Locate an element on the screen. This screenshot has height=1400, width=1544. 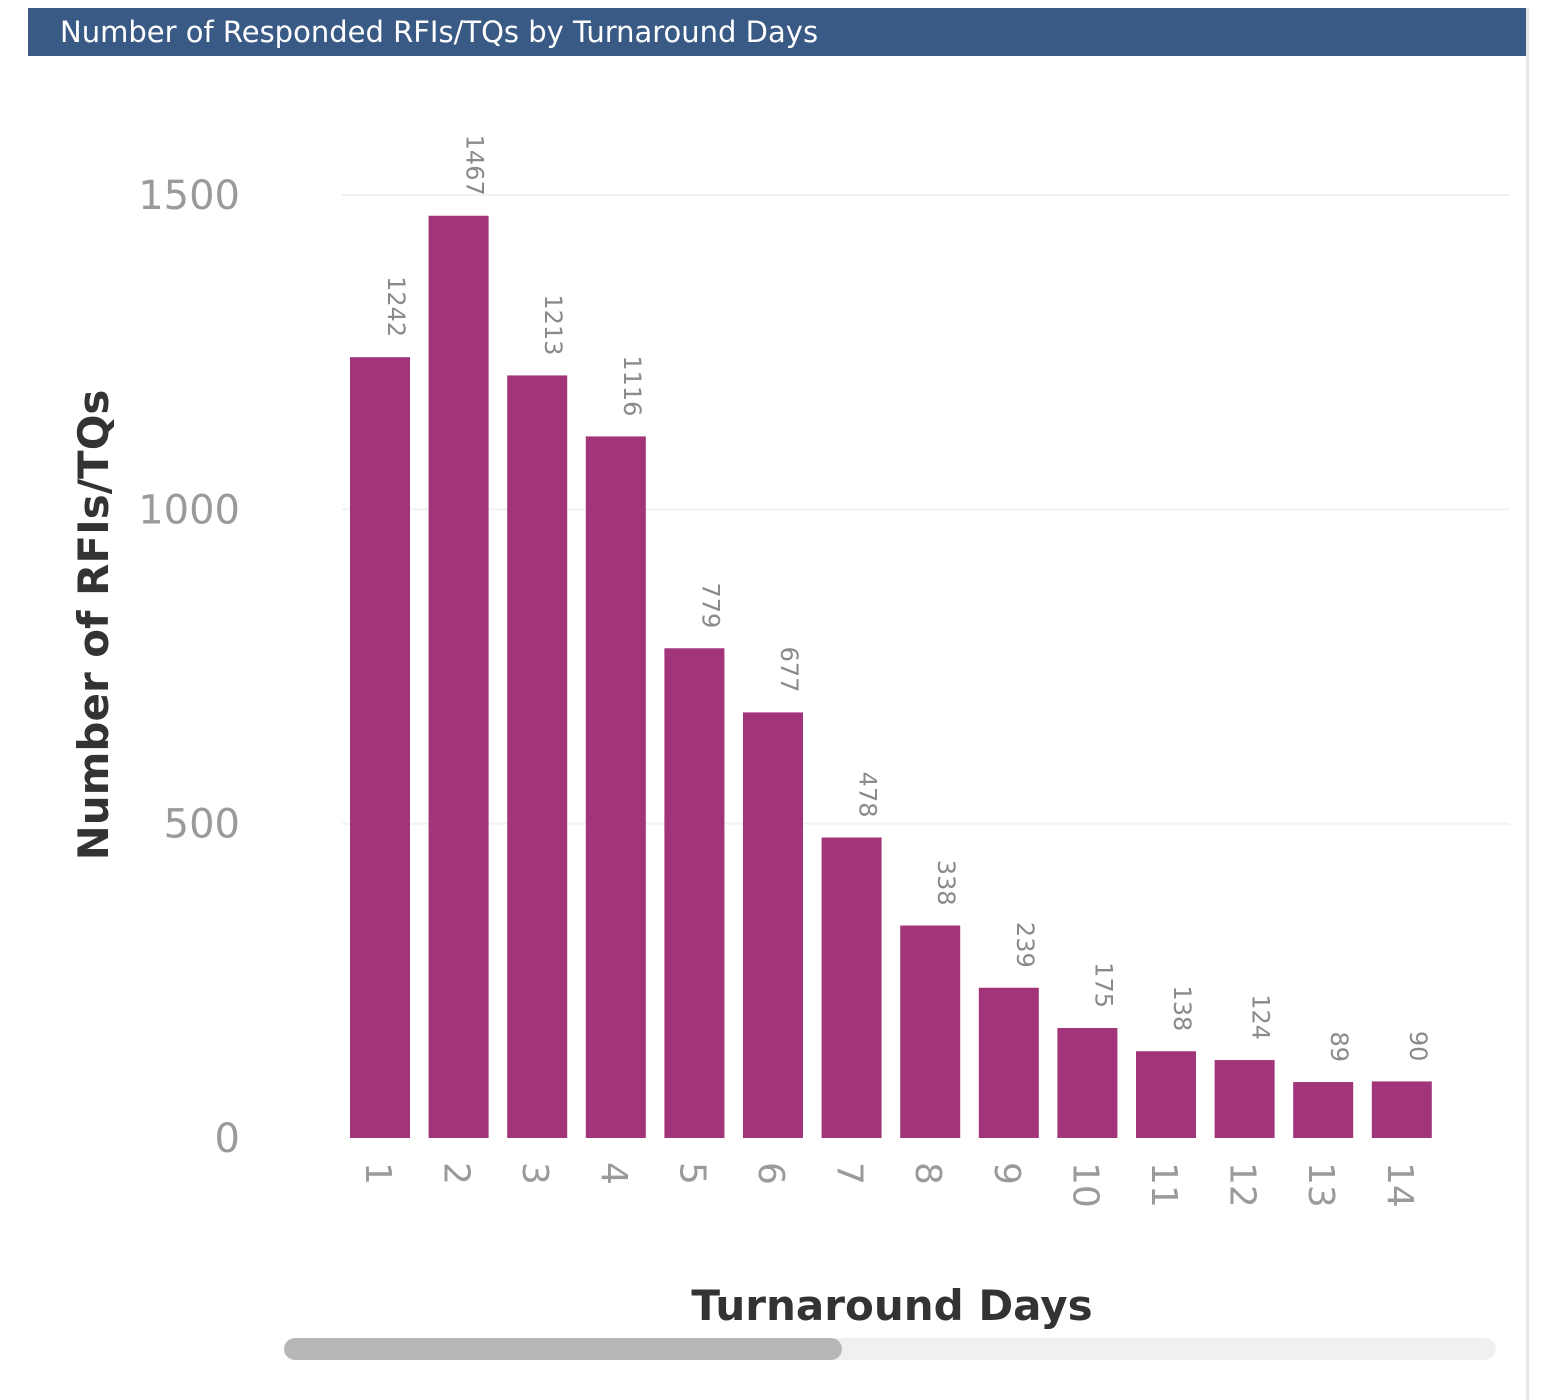
x-tick-label: 6 is located at coordinates (770, 1173).